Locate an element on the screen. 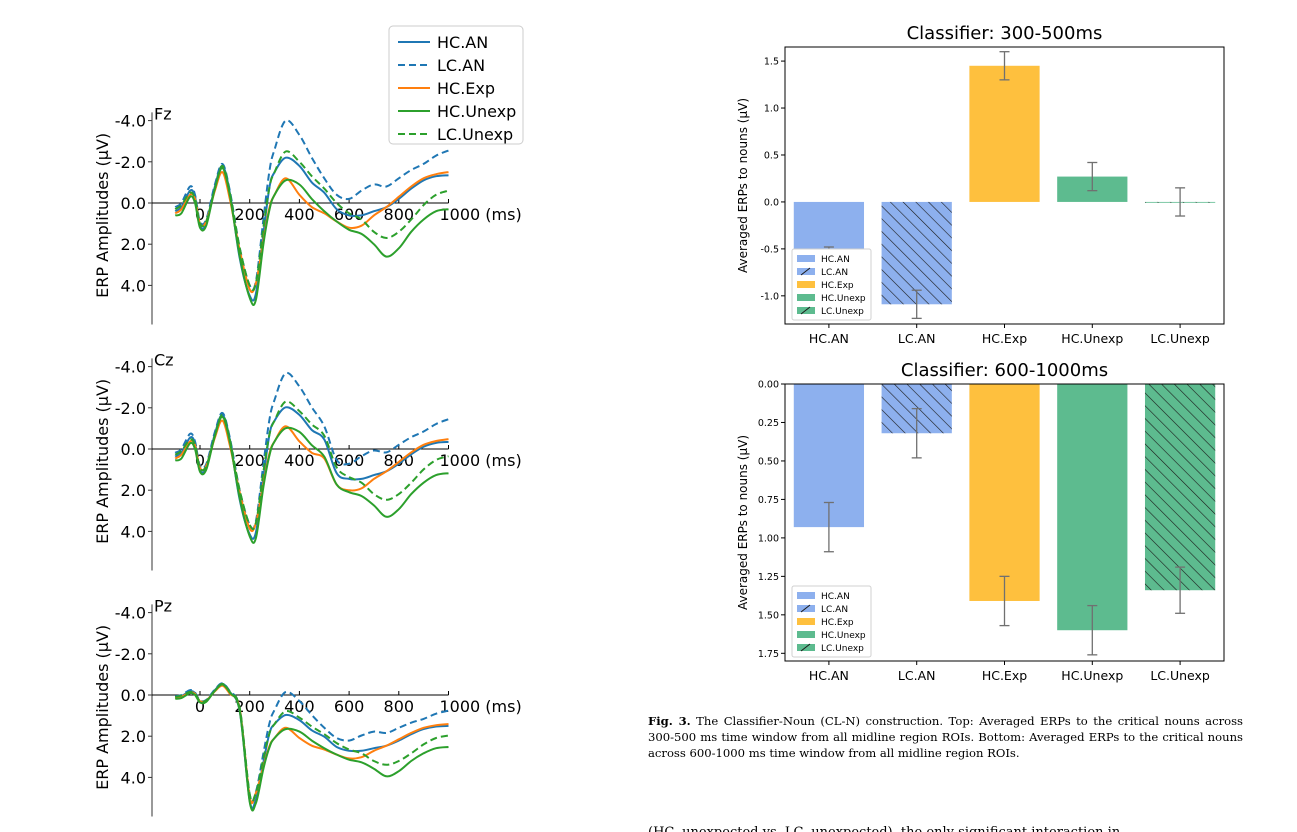 Image resolution: width=1297 pixels, height=832 pixels. y-tick-label: 1.0 is located at coordinates (771, 109).